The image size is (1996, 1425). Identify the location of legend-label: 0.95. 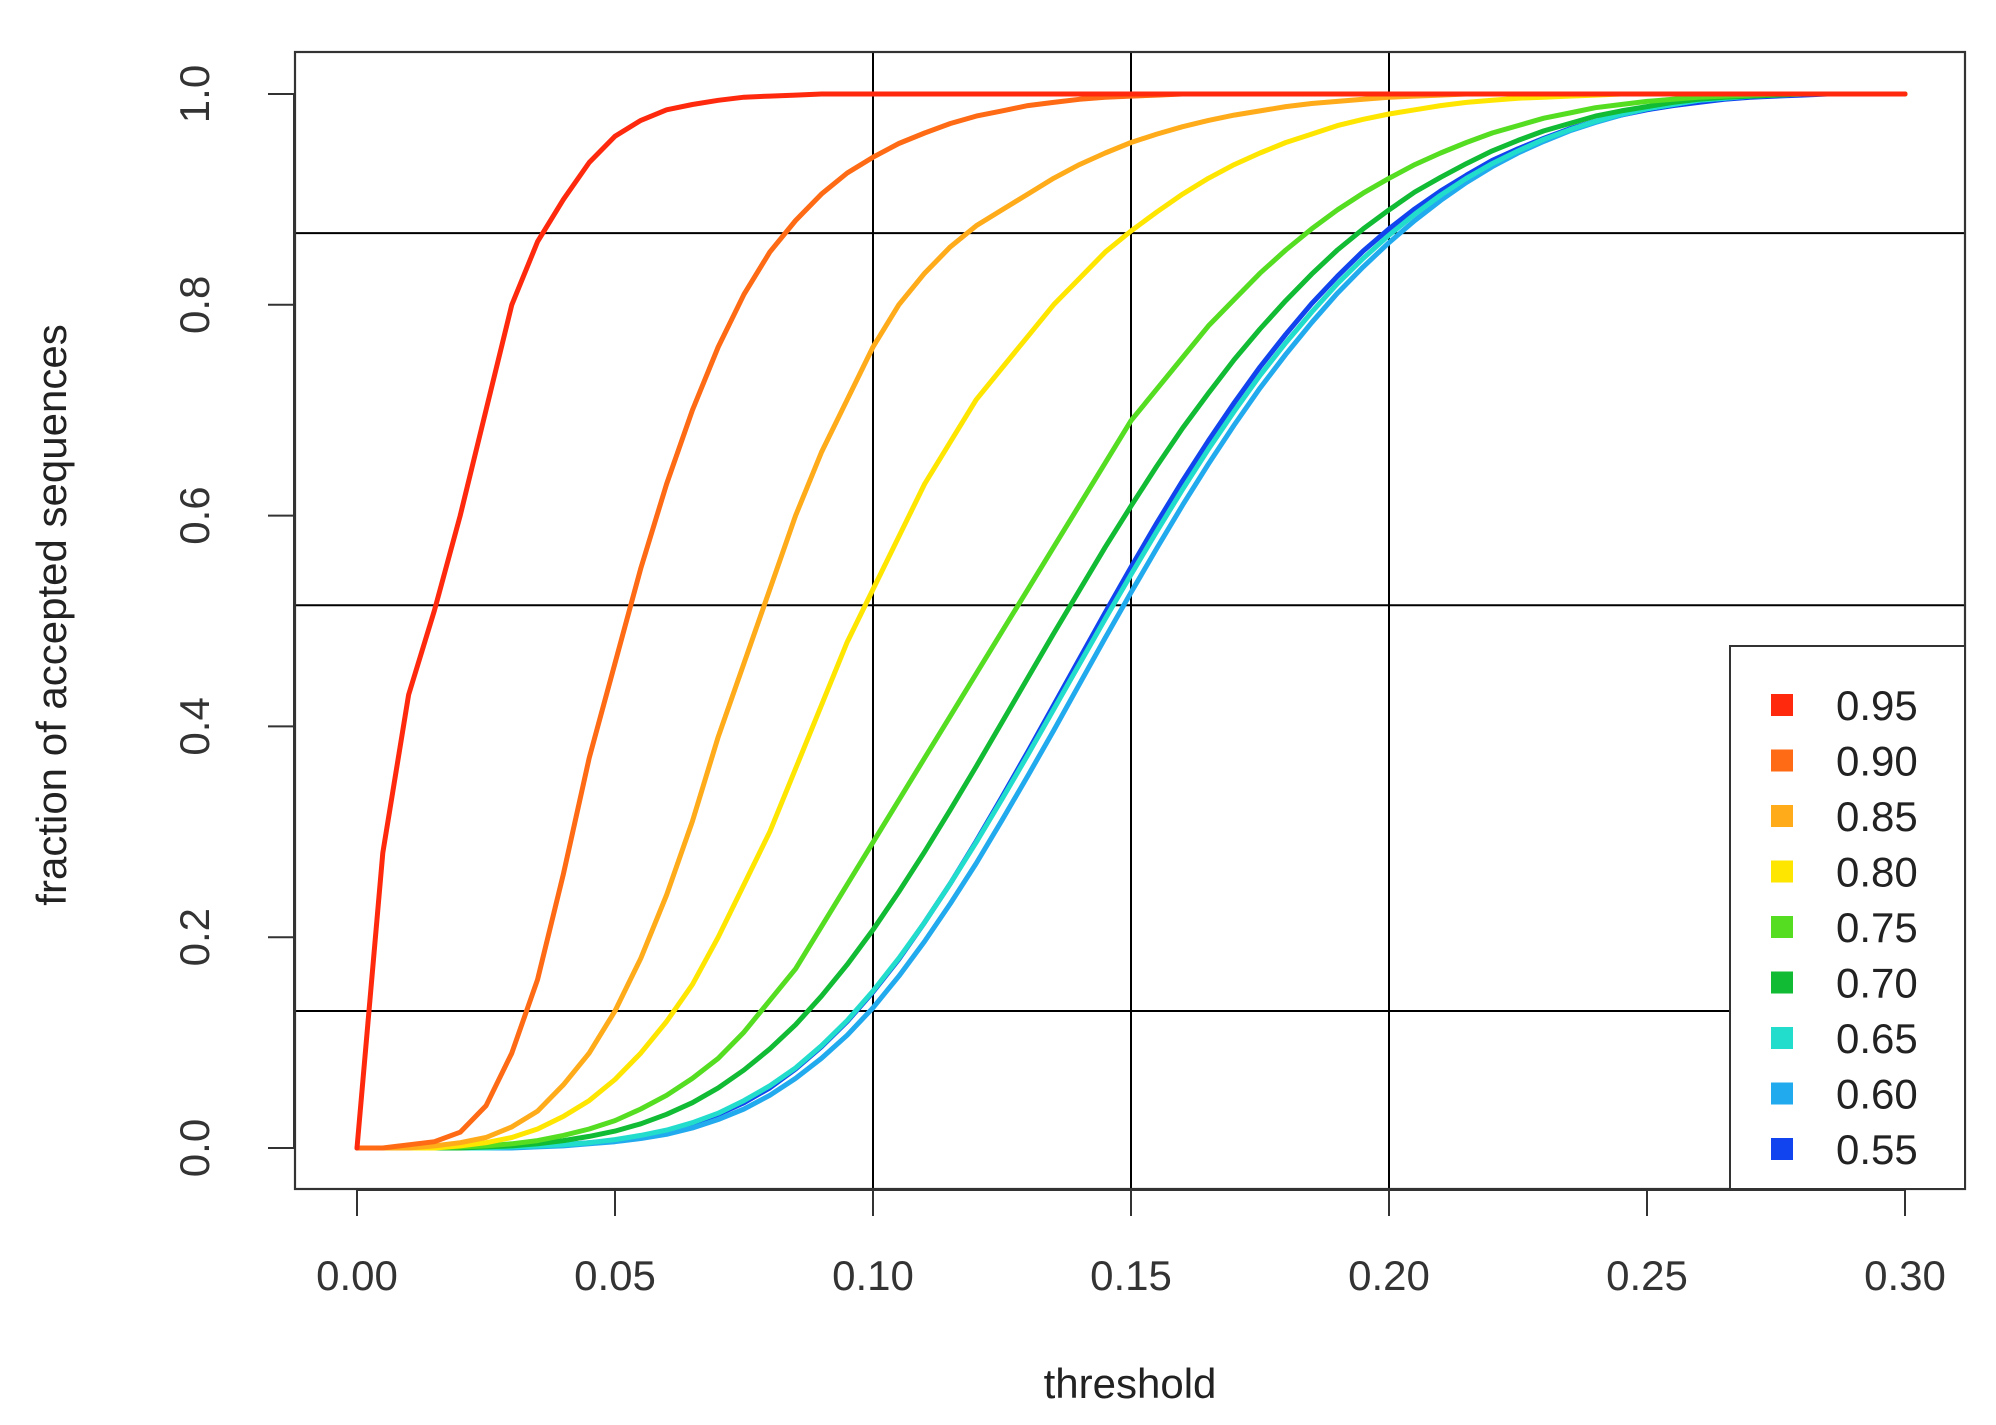
(1877, 705).